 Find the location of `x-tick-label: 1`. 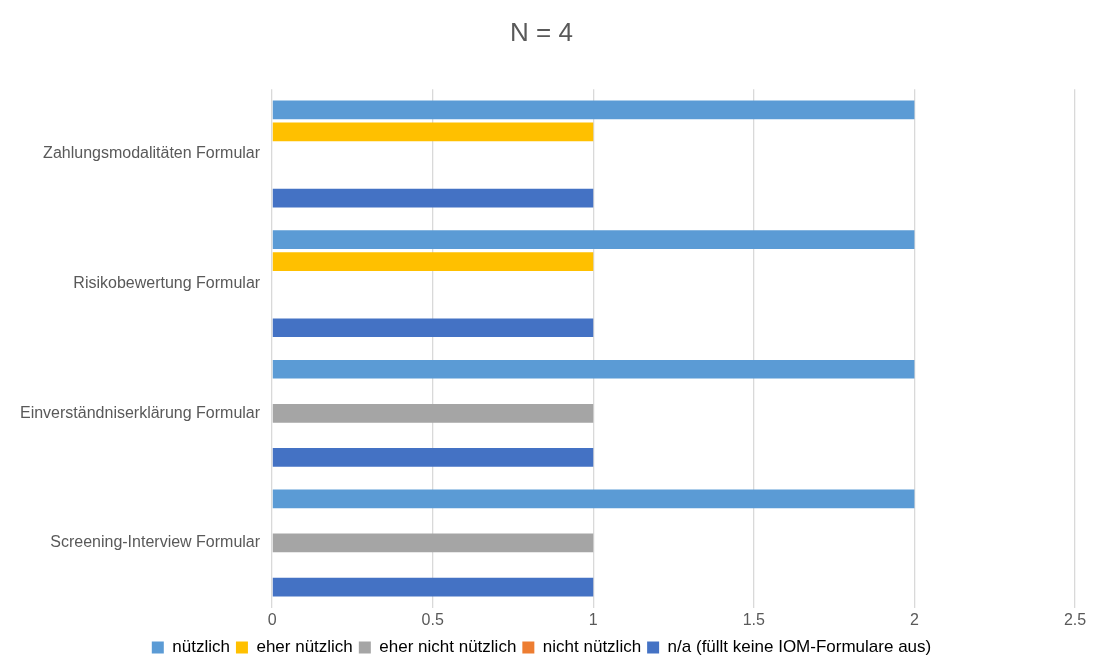

x-tick-label: 1 is located at coordinates (593, 619).